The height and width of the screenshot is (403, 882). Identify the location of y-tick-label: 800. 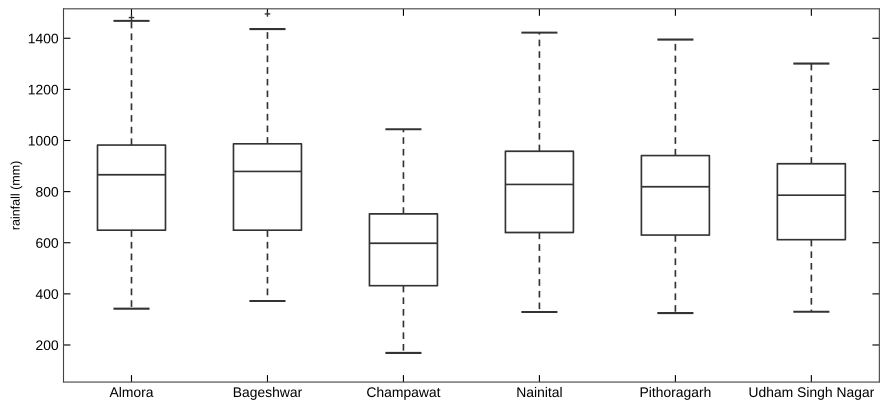
(47, 191).